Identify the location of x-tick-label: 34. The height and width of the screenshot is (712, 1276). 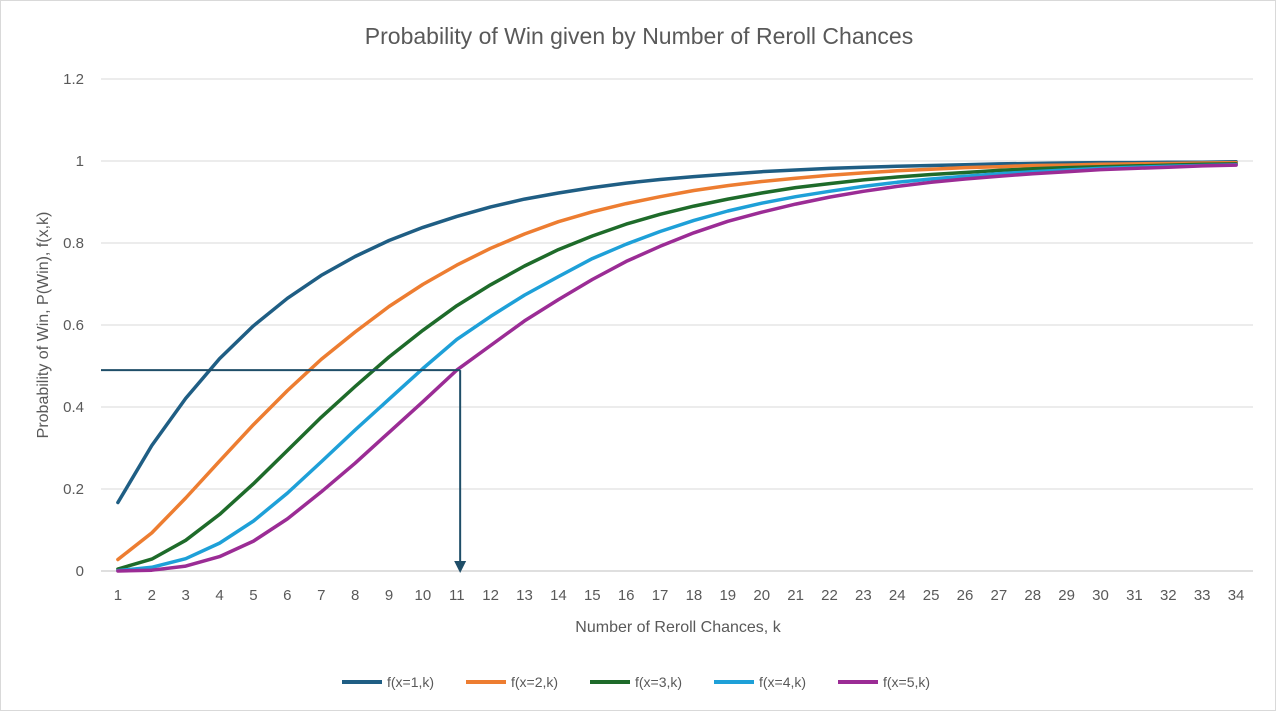
(1236, 595).